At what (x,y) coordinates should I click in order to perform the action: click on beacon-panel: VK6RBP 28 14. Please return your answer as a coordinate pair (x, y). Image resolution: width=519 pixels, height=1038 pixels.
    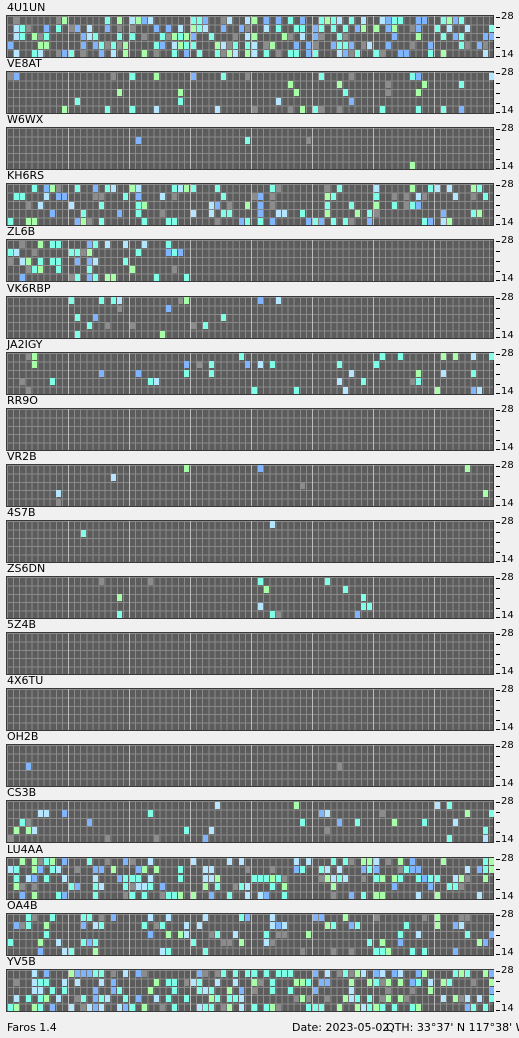
    Looking at the image, I should click on (259, 311).